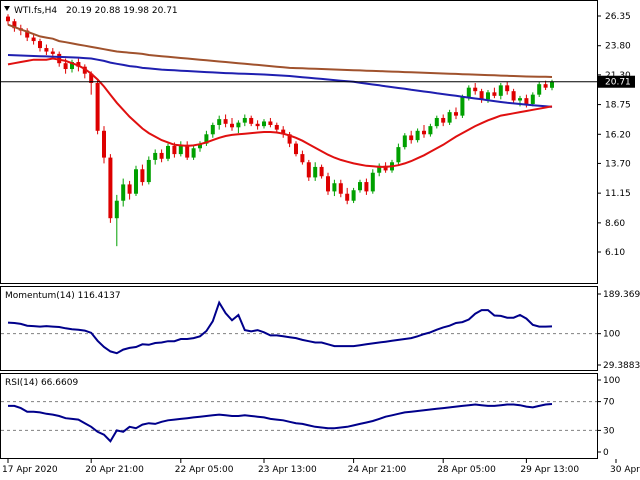 The image size is (640, 480). Describe the element at coordinates (618, 164) in the screenshot. I see `price-y-tick-label: 13.70` at that location.